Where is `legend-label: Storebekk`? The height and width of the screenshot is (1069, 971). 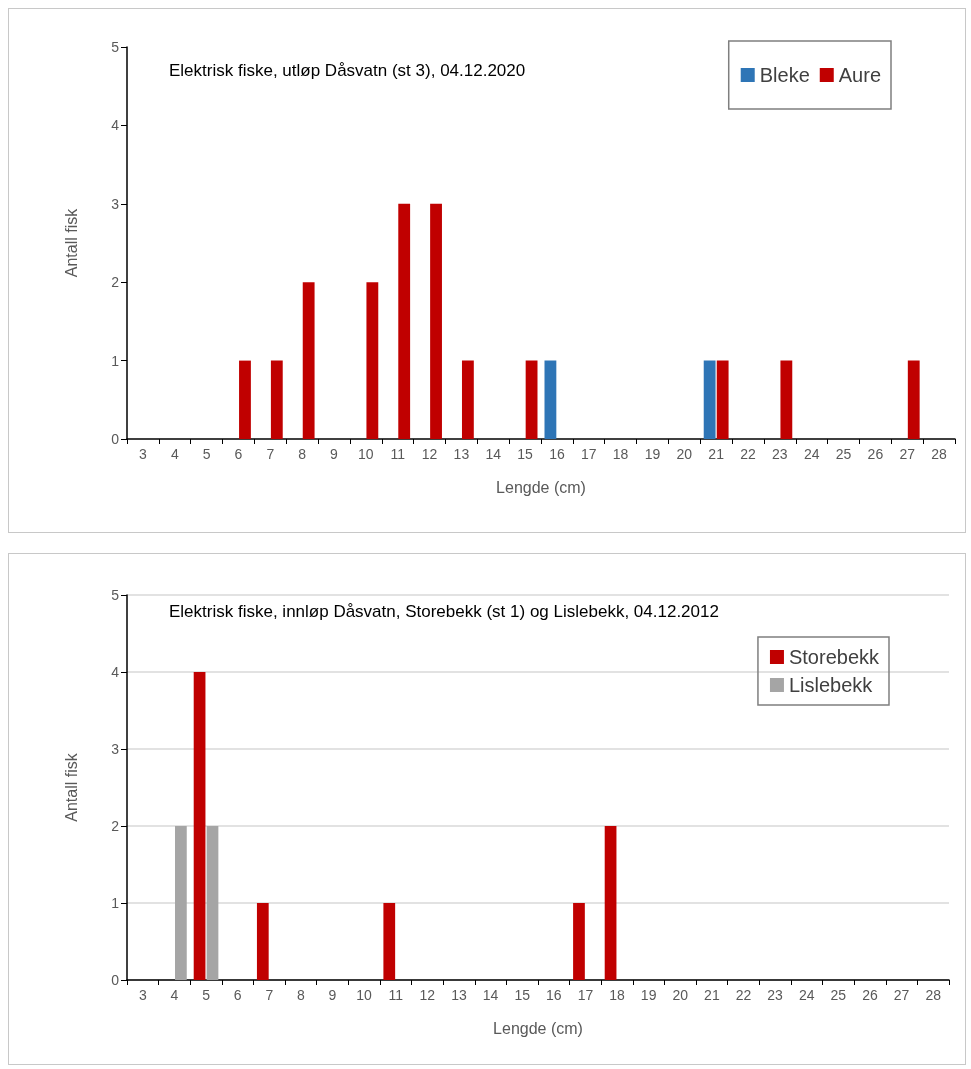 legend-label: Storebekk is located at coordinates (834, 657).